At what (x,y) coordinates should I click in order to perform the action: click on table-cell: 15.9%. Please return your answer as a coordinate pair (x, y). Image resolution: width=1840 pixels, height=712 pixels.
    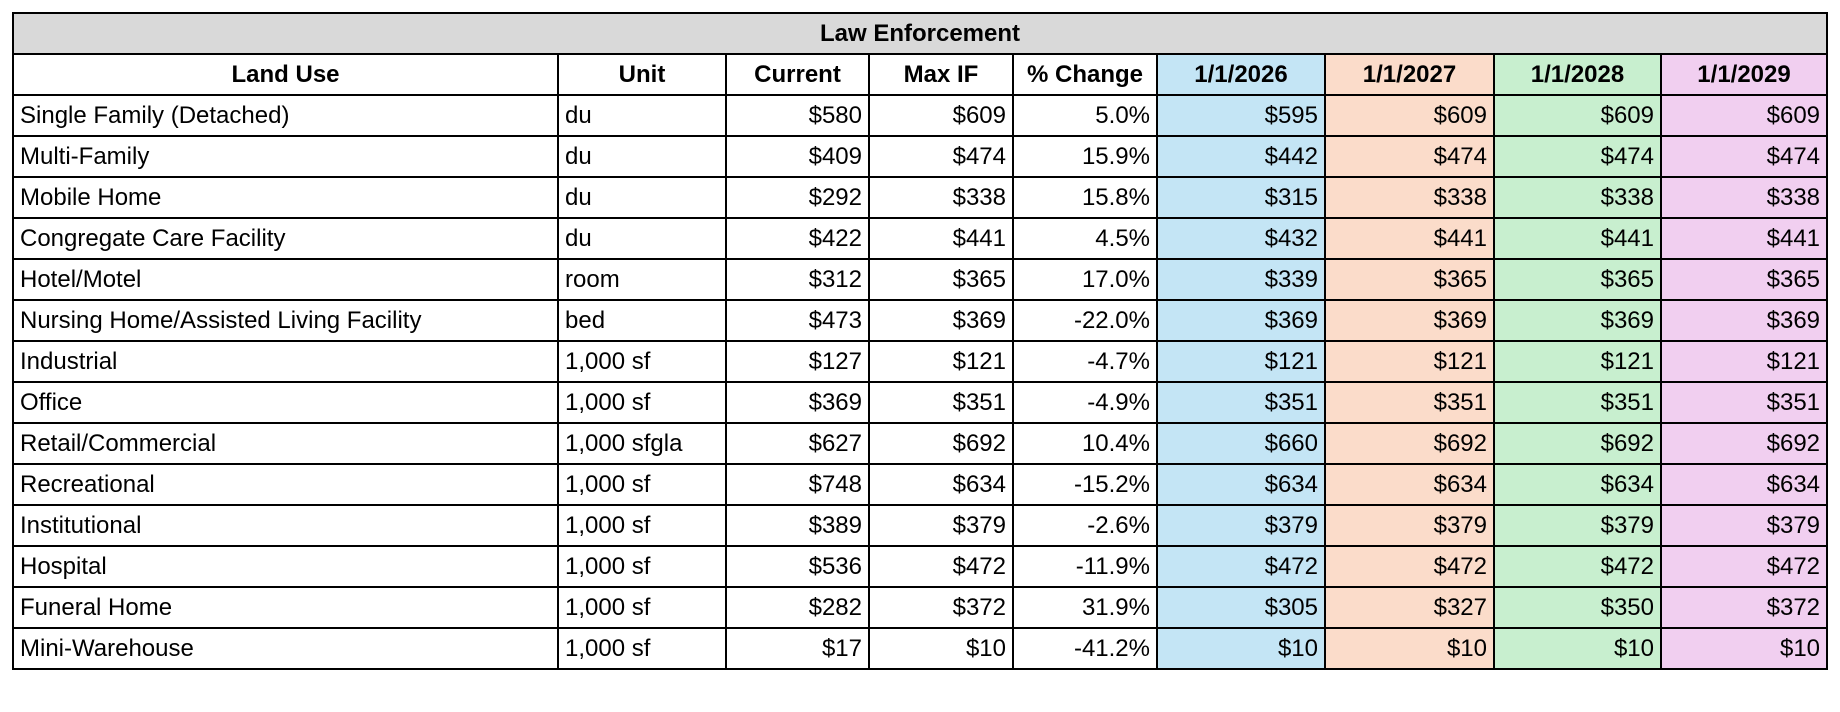
    Looking at the image, I should click on (1085, 156).